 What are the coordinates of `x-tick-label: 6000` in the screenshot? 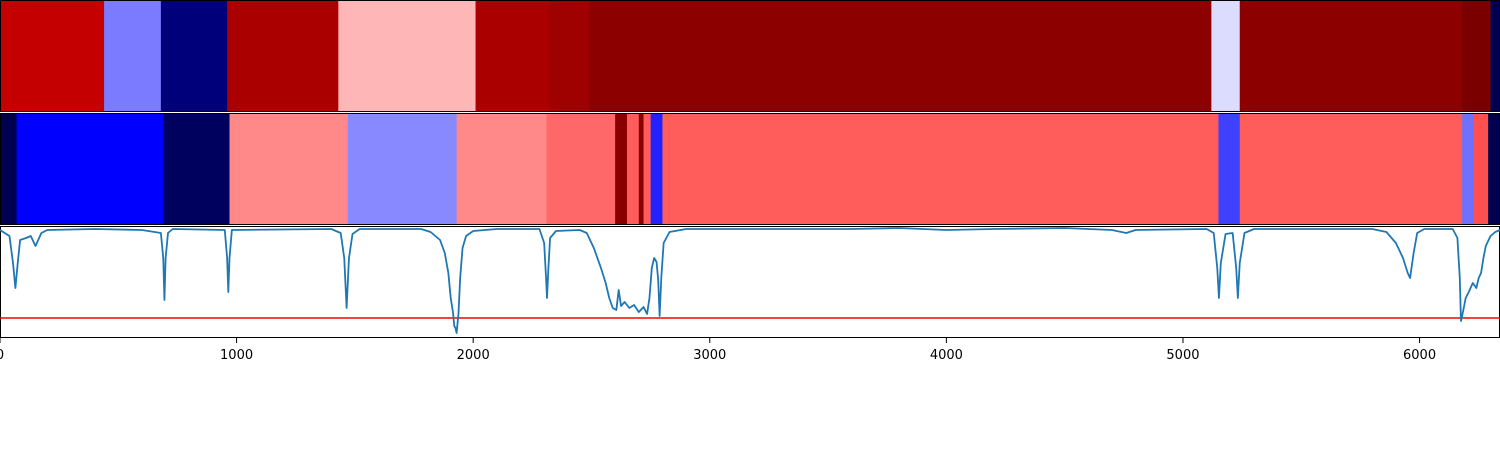 It's located at (1419, 355).